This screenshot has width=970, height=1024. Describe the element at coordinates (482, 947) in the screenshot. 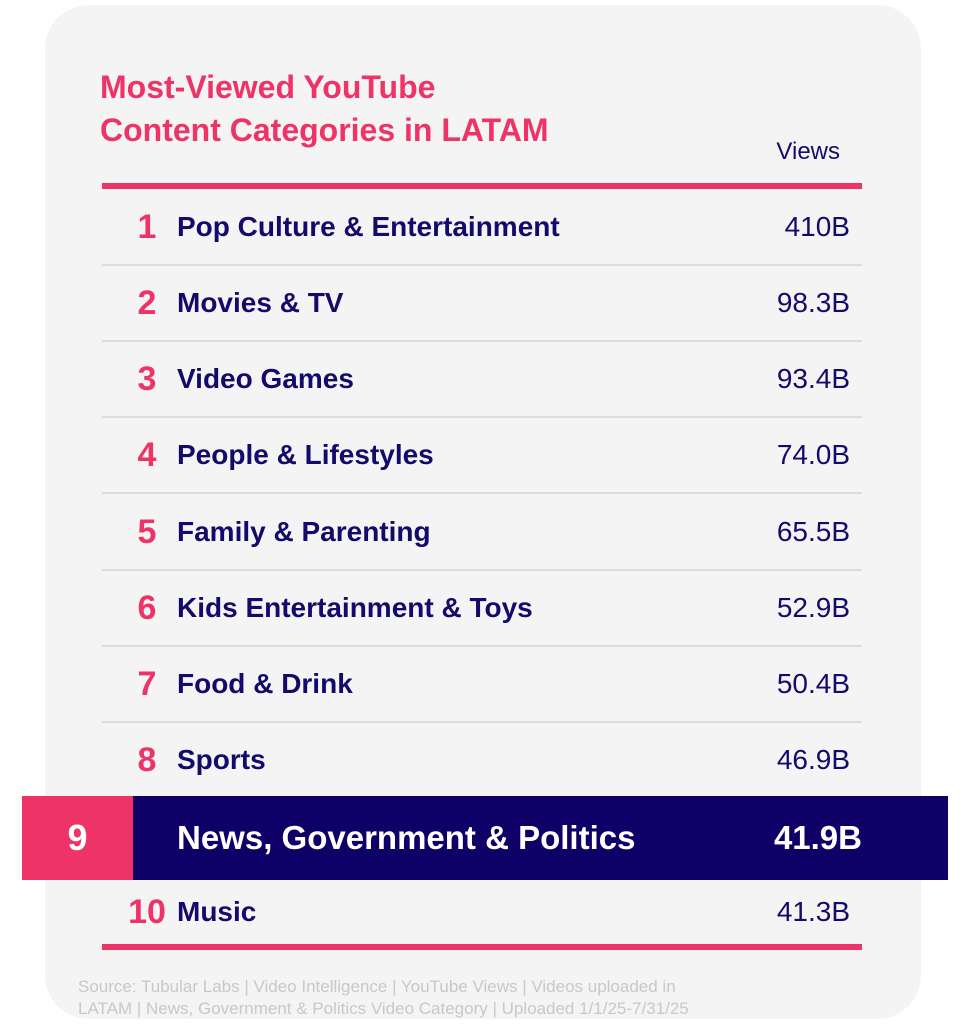

I see `bottom-rule` at that location.